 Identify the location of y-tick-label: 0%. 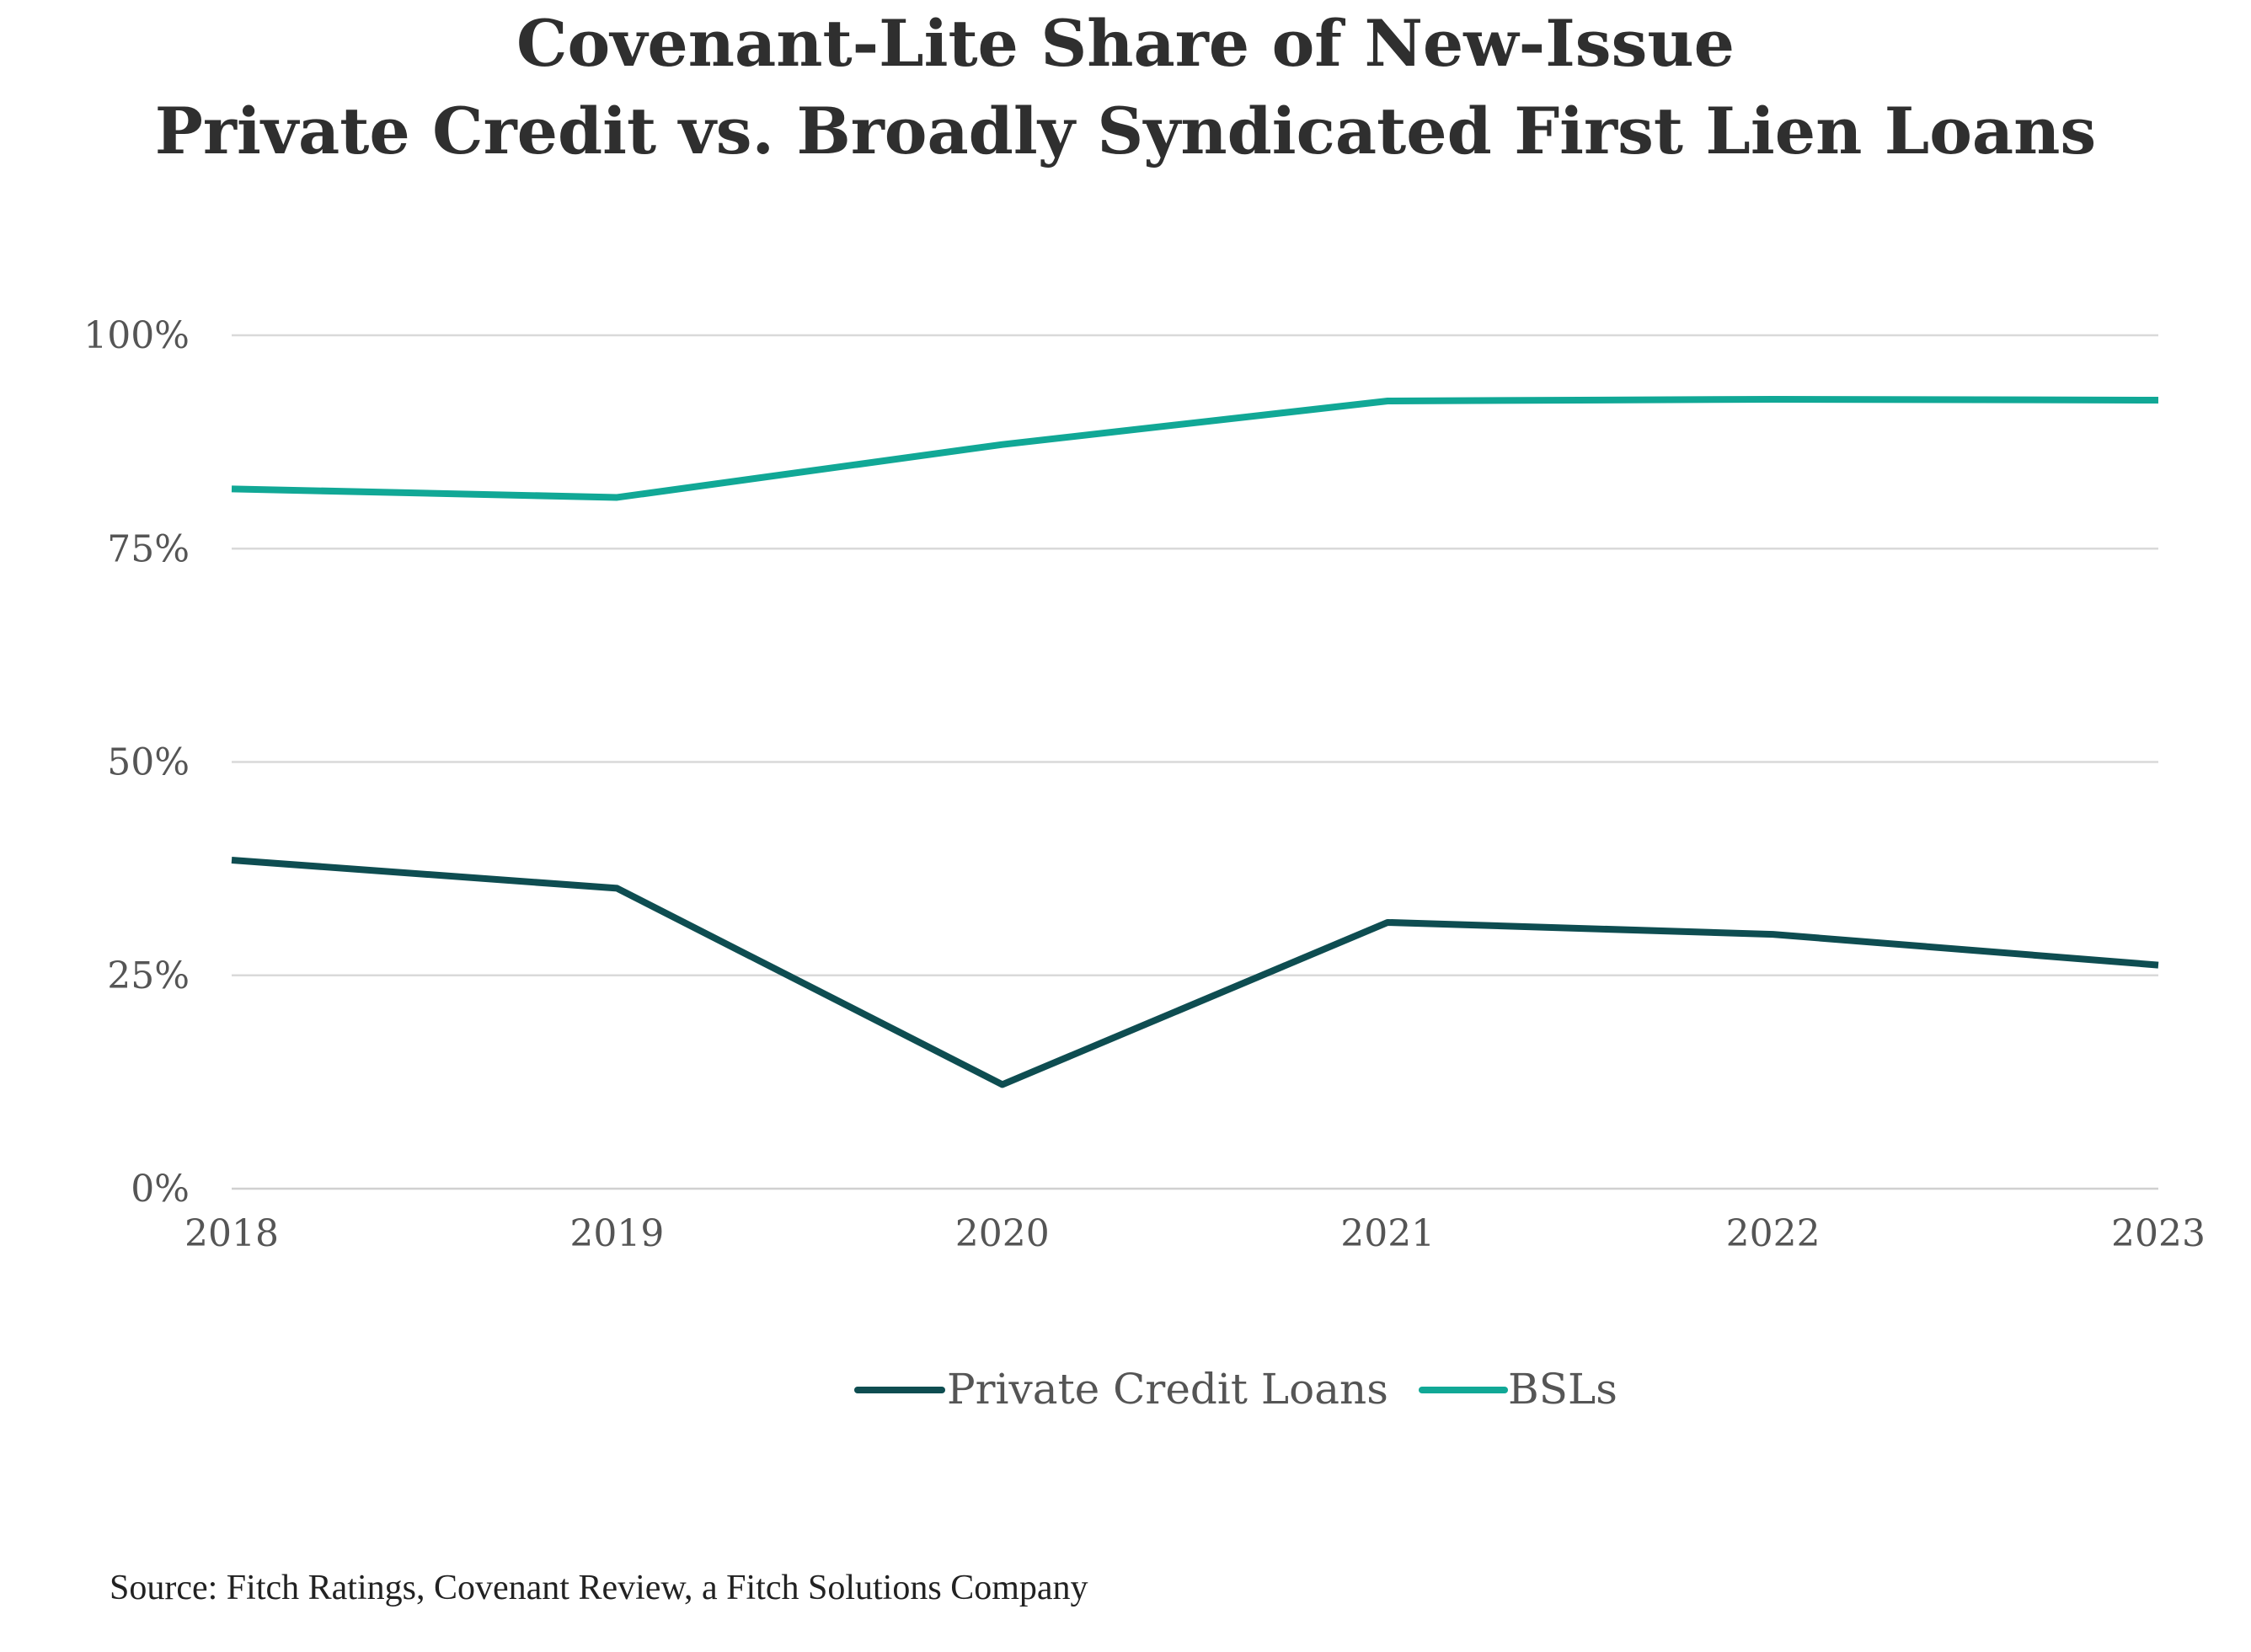
(160, 1189).